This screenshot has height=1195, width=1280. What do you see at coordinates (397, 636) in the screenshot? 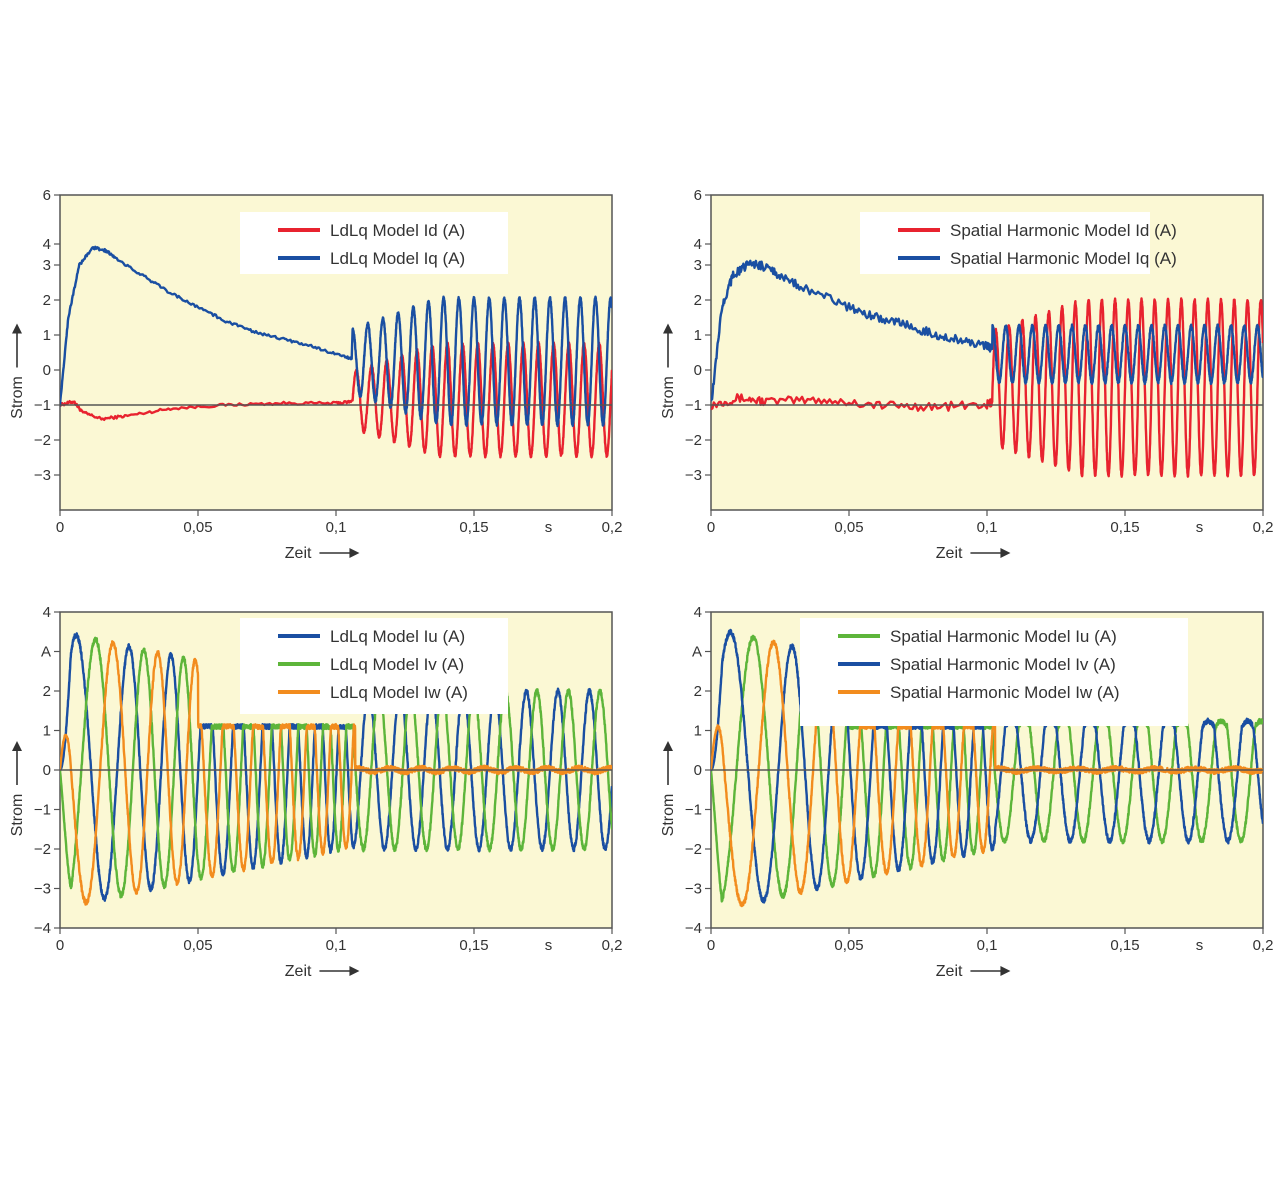
I see `legend-label: LdLq Model Iu (A)` at bounding box center [397, 636].